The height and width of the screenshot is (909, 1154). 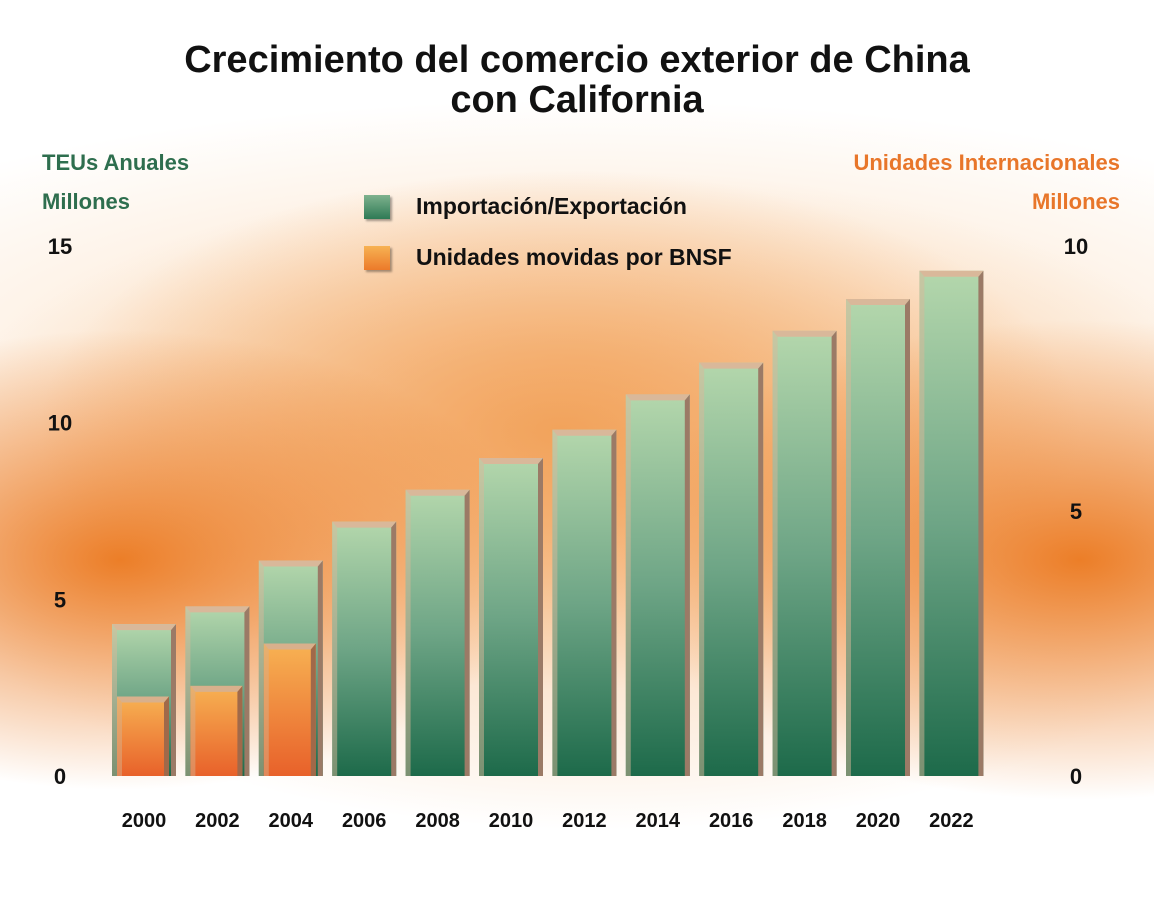 What do you see at coordinates (511, 617) in the screenshot?
I see `bar-import-export-2010` at bounding box center [511, 617].